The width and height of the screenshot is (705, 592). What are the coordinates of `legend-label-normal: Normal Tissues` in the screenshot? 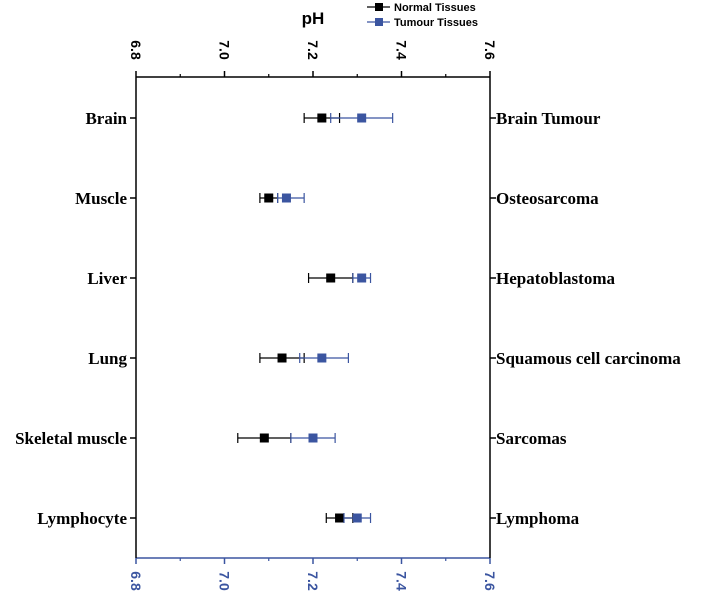 It's located at (435, 8).